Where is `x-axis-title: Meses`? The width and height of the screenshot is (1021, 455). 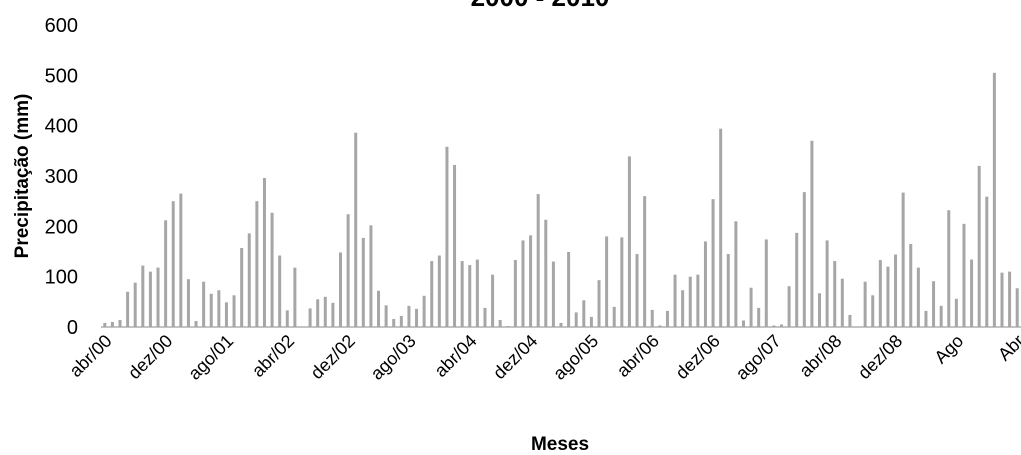
x-axis-title: Meses is located at coordinates (560, 444).